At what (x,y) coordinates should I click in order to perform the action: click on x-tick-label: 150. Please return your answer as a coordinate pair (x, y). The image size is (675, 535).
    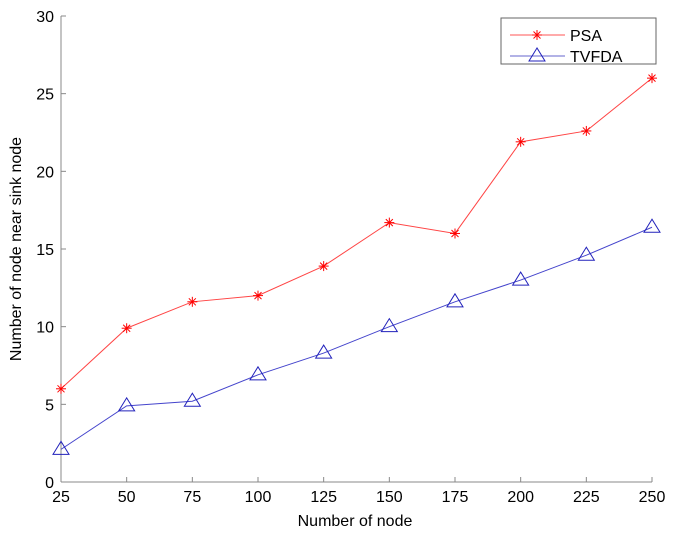
    Looking at the image, I should click on (389, 497).